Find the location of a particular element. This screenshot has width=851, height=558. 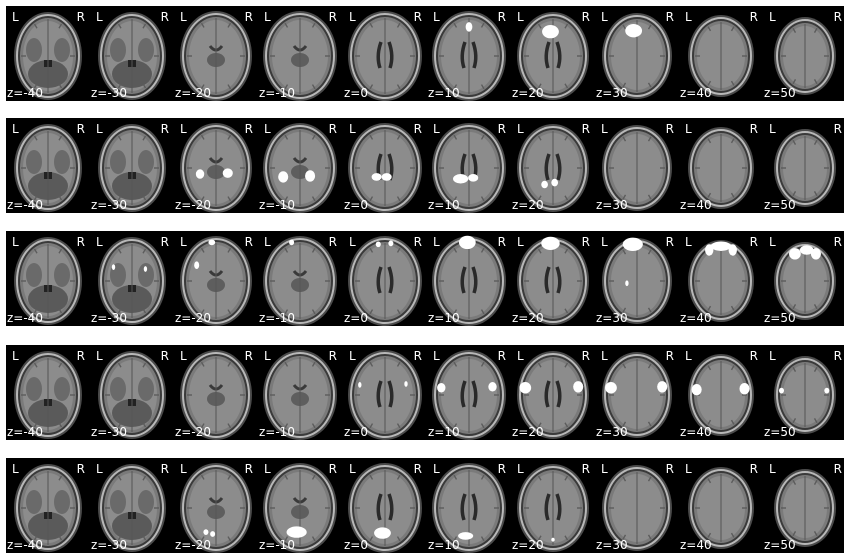

z-coordinate-label: z=-40 is located at coordinates (25, 93).